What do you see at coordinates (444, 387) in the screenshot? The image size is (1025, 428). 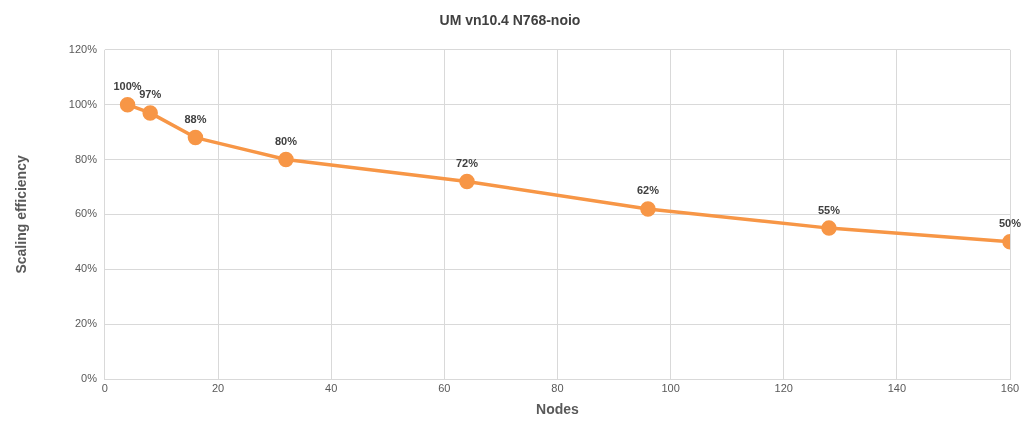 I see `x-tick-label: 60` at bounding box center [444, 387].